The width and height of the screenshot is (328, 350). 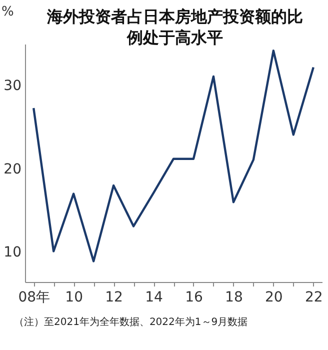 What do you see at coordinates (274, 298) in the screenshot?
I see `x-tick-label: 20` at bounding box center [274, 298].